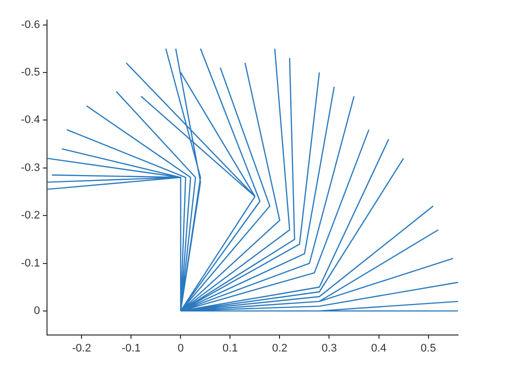 This screenshot has width=507, height=368. Describe the element at coordinates (30, 24) in the screenshot. I see `y-tick-label: -0.6` at that location.